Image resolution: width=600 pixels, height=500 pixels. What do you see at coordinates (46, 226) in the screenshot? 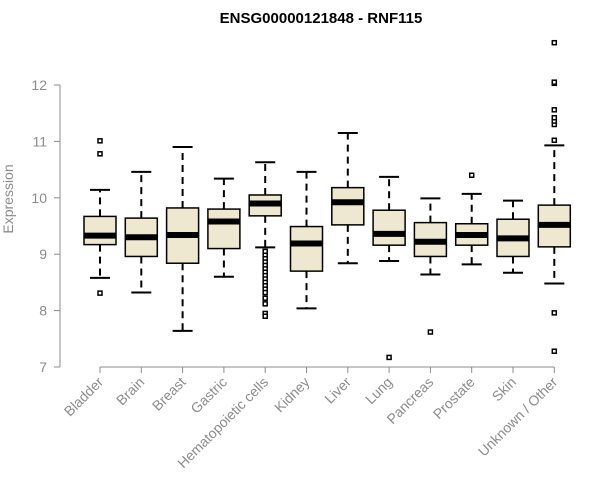
I see `y-axis: 7 8 9 10 11 12` at bounding box center [46, 226].